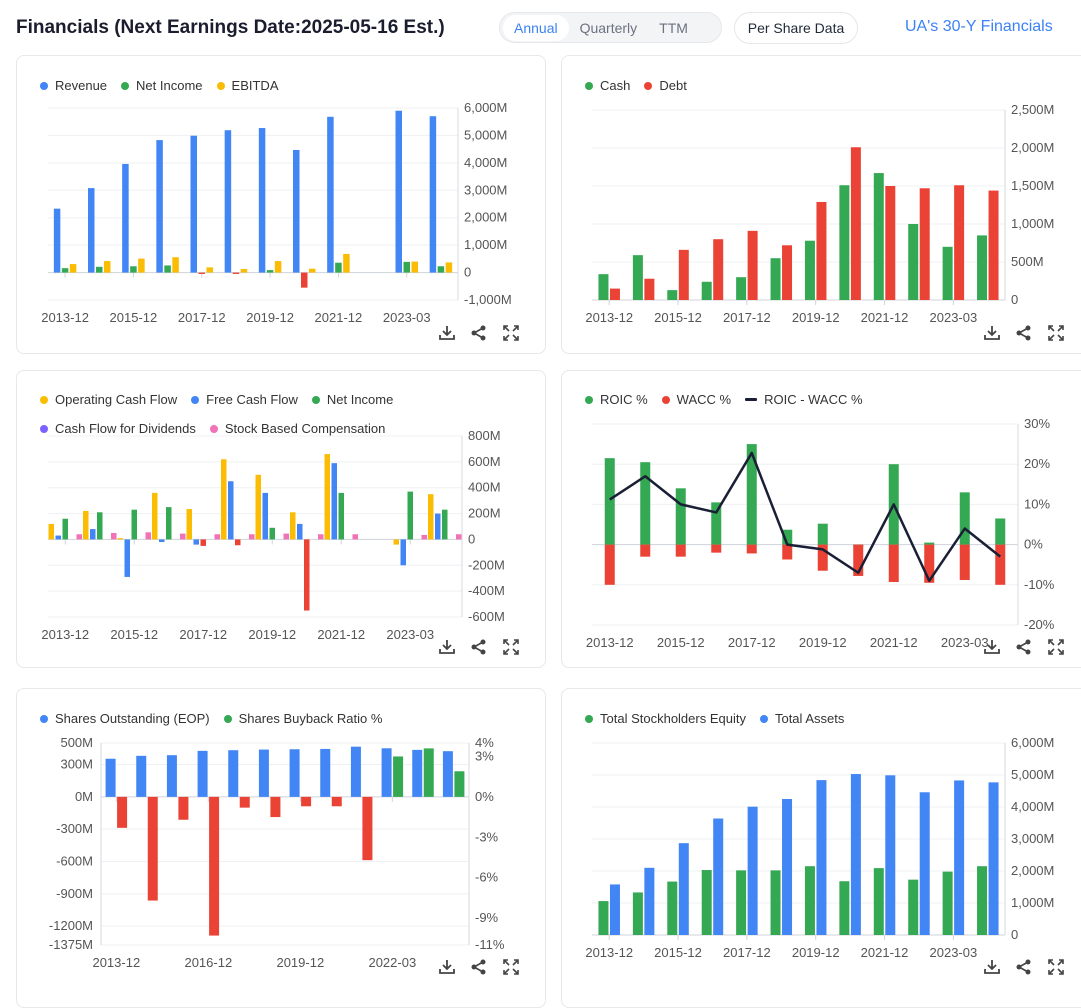 This screenshot has width=1081, height=1008. Describe the element at coordinates (680, 516) in the screenshot. I see `bar-roic--2015-12` at that location.